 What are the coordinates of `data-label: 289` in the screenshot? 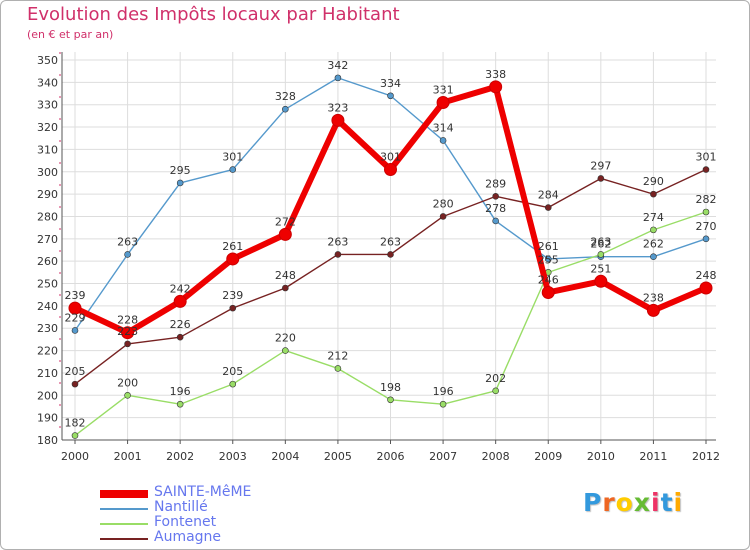 It's located at (495, 183).